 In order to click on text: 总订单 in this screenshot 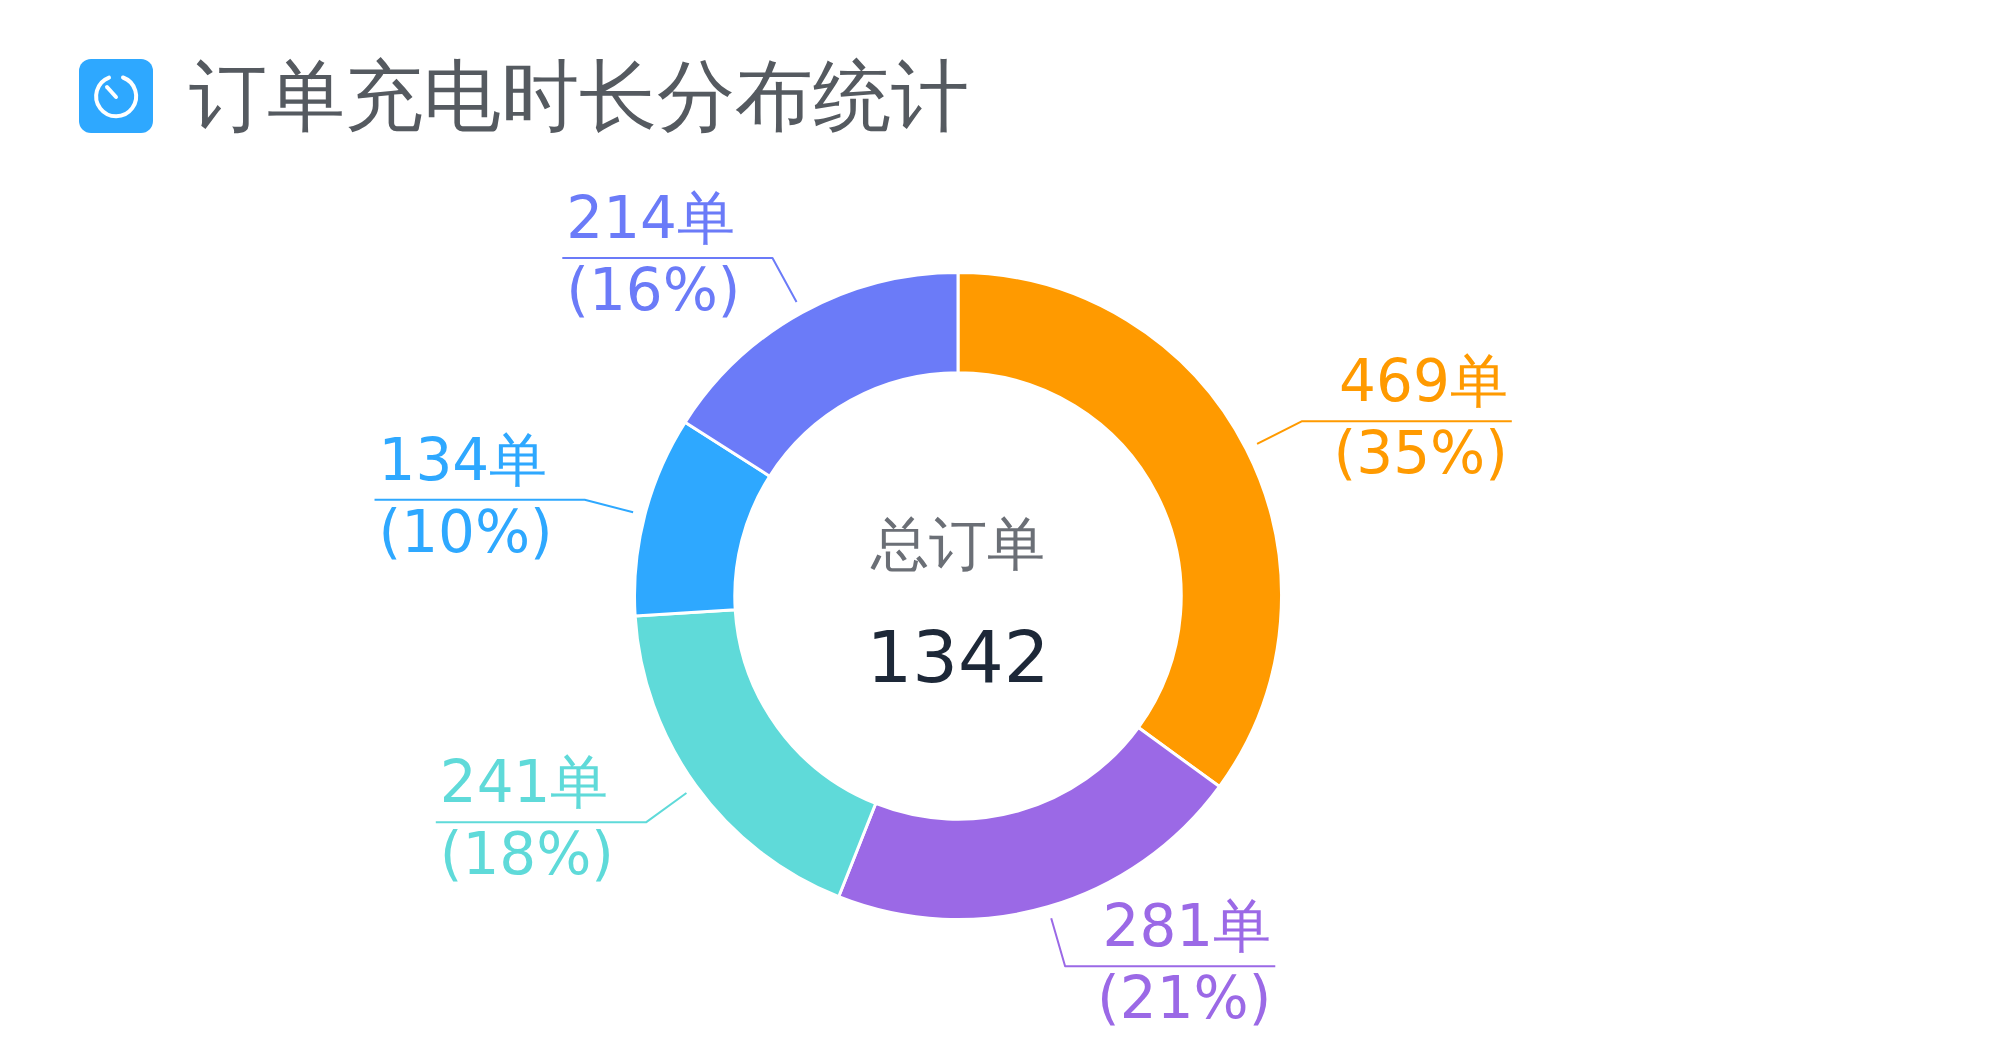, I will do `click(957, 544)`.